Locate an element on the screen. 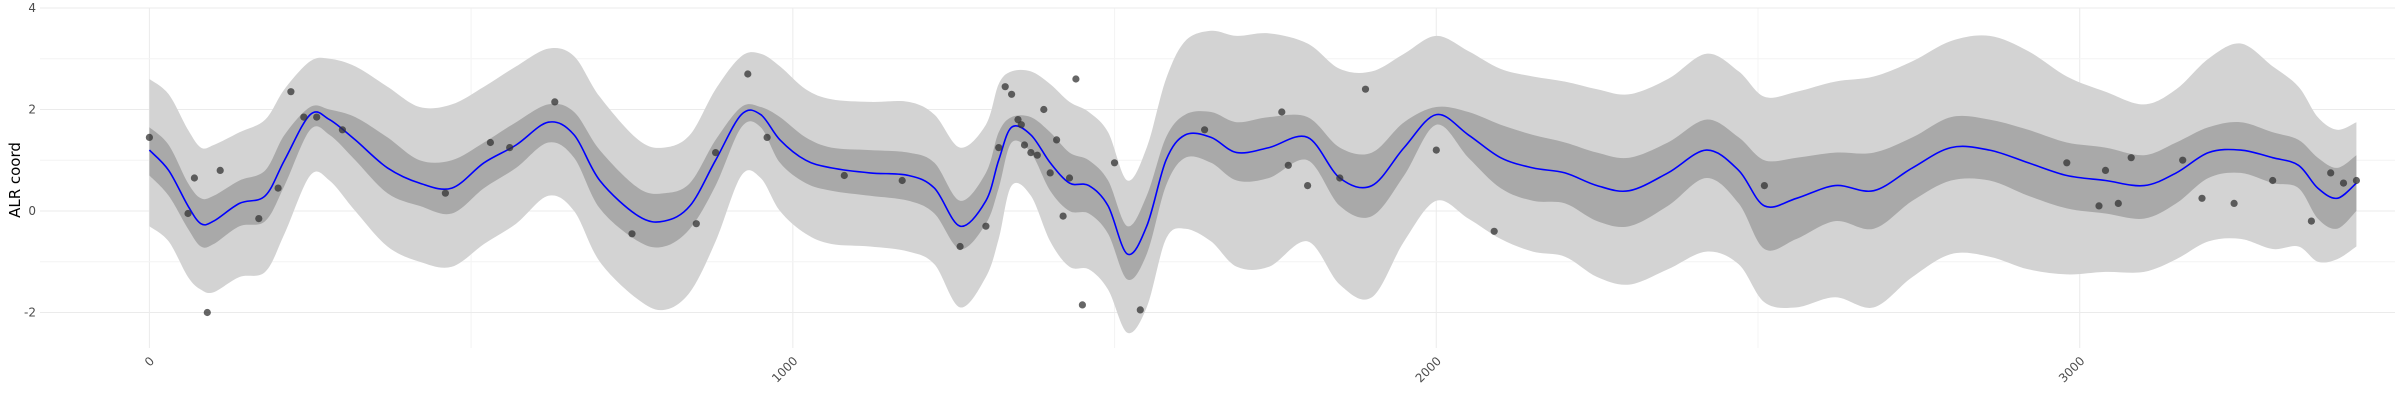 The width and height of the screenshot is (2400, 400). y-tick-label: 2 is located at coordinates (32, 109).